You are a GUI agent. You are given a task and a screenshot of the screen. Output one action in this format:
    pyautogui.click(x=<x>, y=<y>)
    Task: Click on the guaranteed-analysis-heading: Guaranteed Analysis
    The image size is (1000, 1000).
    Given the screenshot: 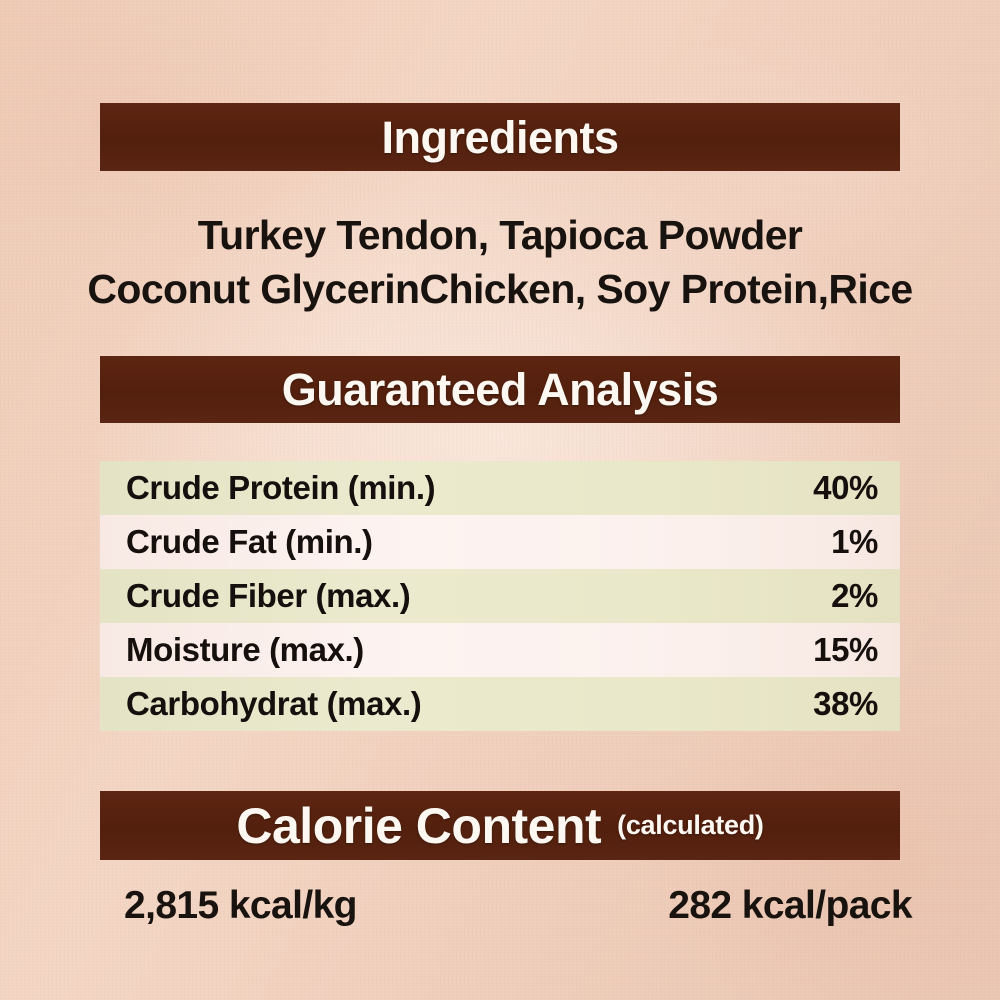 What is the action you would take?
    pyautogui.click(x=500, y=389)
    